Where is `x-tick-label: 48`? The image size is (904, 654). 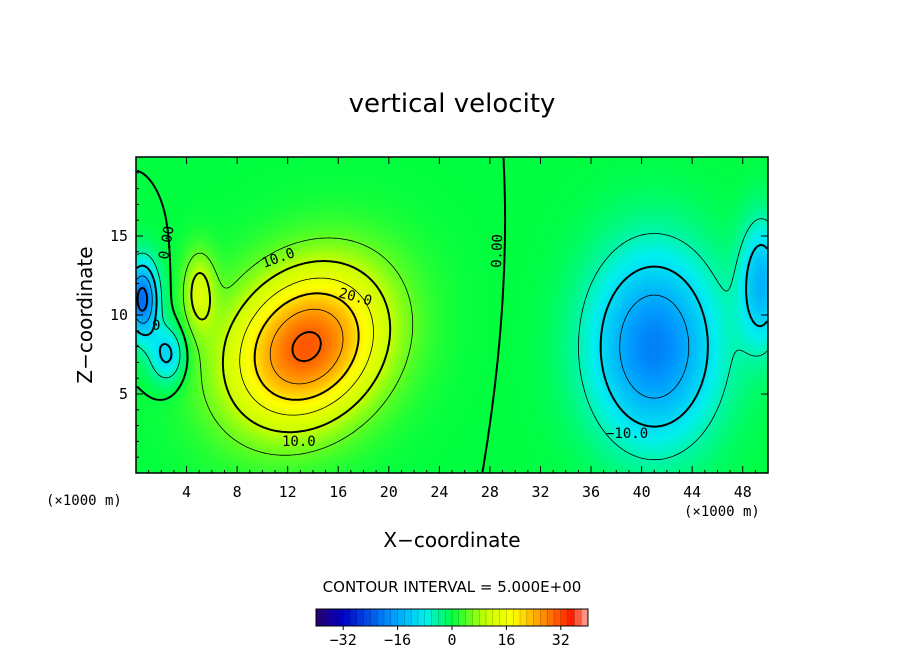
x-tick-label: 48 is located at coordinates (743, 492).